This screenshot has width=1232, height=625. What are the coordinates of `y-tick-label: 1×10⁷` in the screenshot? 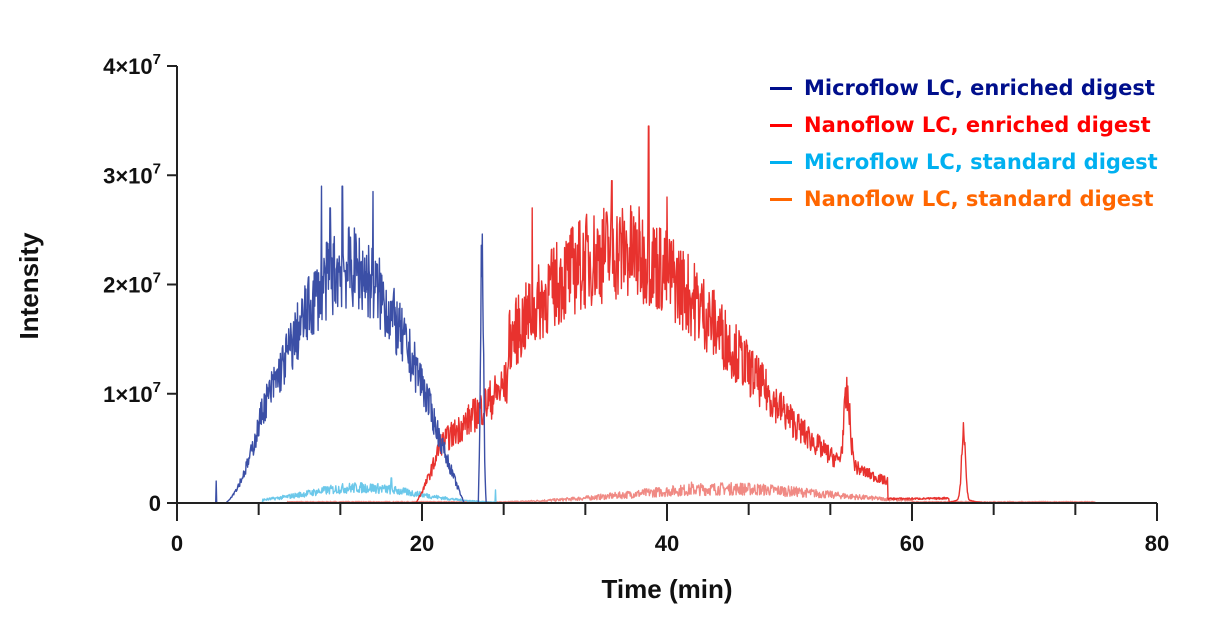 It's located at (132, 393).